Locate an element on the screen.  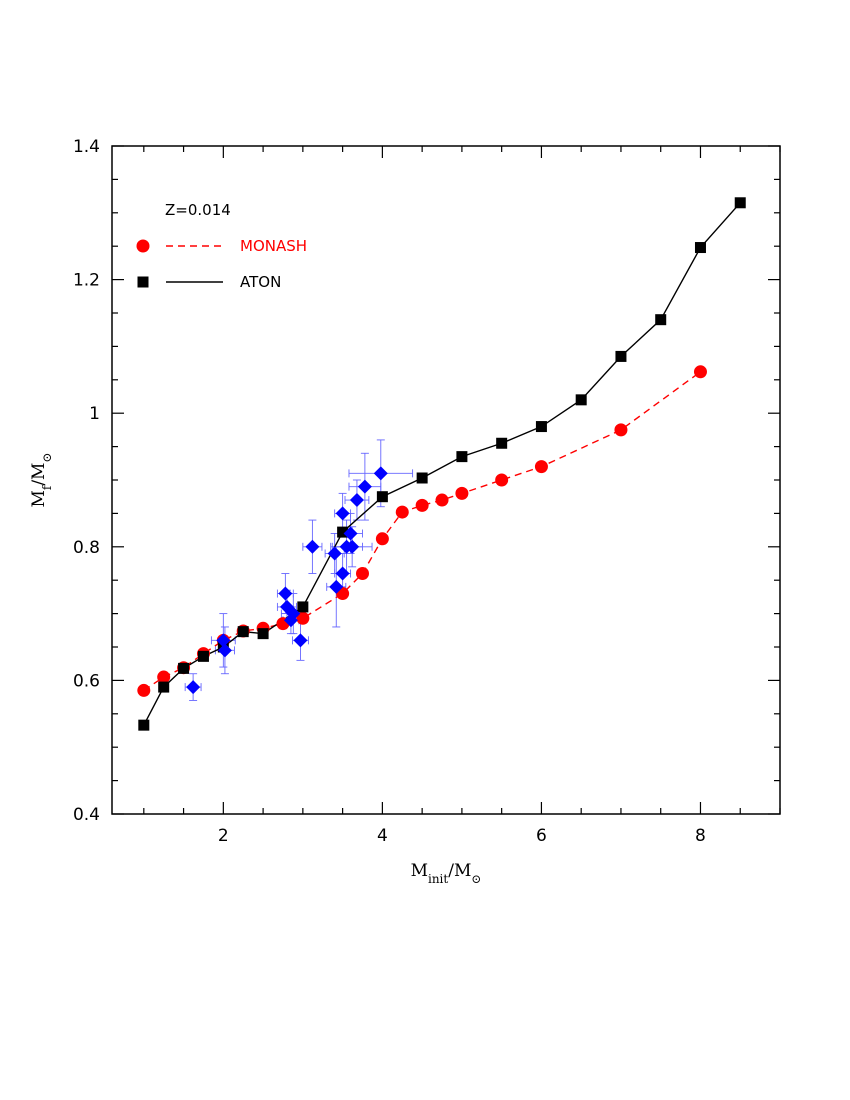
legend-marker-monash is located at coordinates (143, 246).